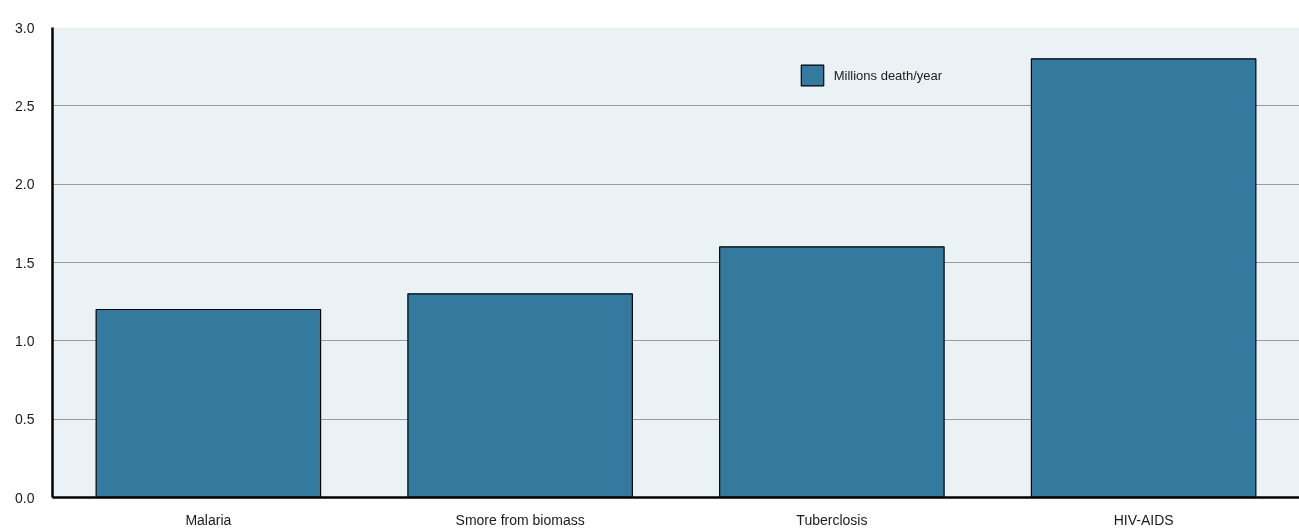 The height and width of the screenshot is (530, 1299). What do you see at coordinates (25, 27) in the screenshot?
I see `y-tick-label: 3.0` at bounding box center [25, 27].